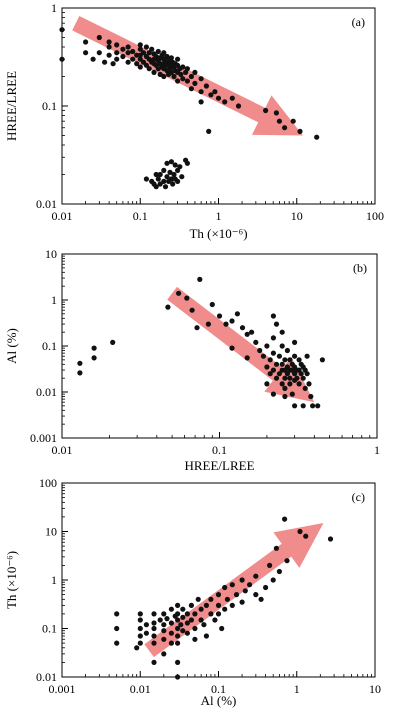 The width and height of the screenshot is (408, 715). What do you see at coordinates (51, 532) in the screenshot?
I see `y-tick-label-10: 10` at bounding box center [51, 532].